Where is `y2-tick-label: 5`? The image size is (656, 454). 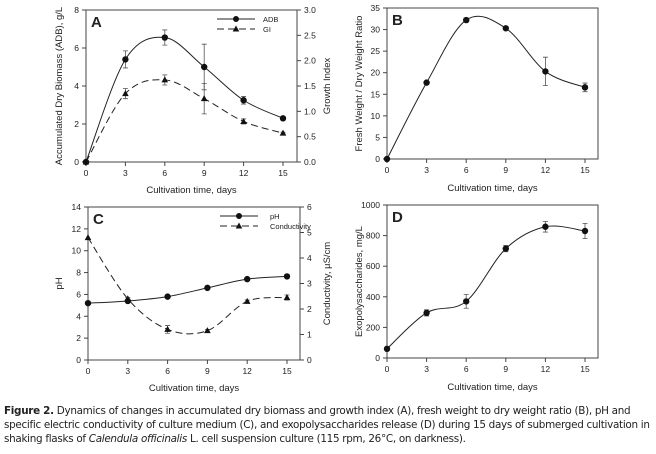 y2-tick-label: 5 is located at coordinates (309, 233).